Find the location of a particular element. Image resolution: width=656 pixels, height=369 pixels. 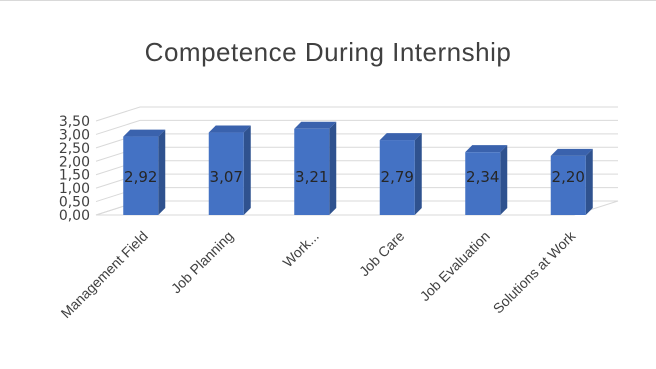

x-category-label: Management Field is located at coordinates (104, 274).